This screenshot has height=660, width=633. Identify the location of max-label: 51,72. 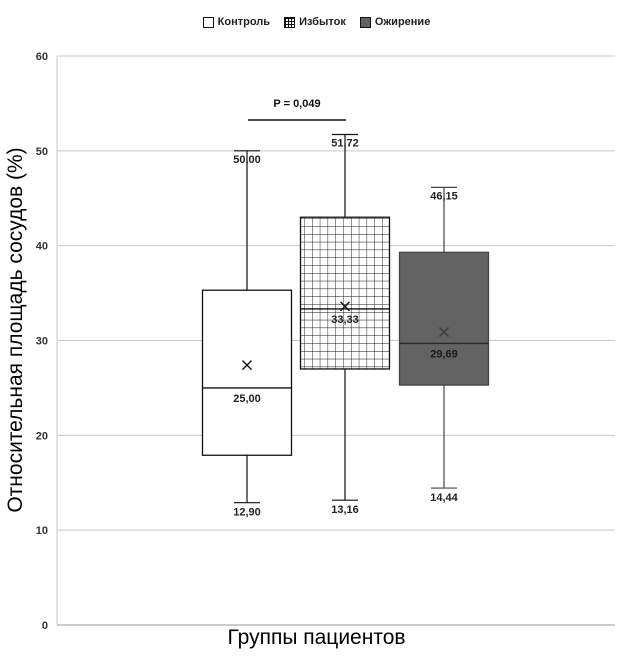
(345, 144).